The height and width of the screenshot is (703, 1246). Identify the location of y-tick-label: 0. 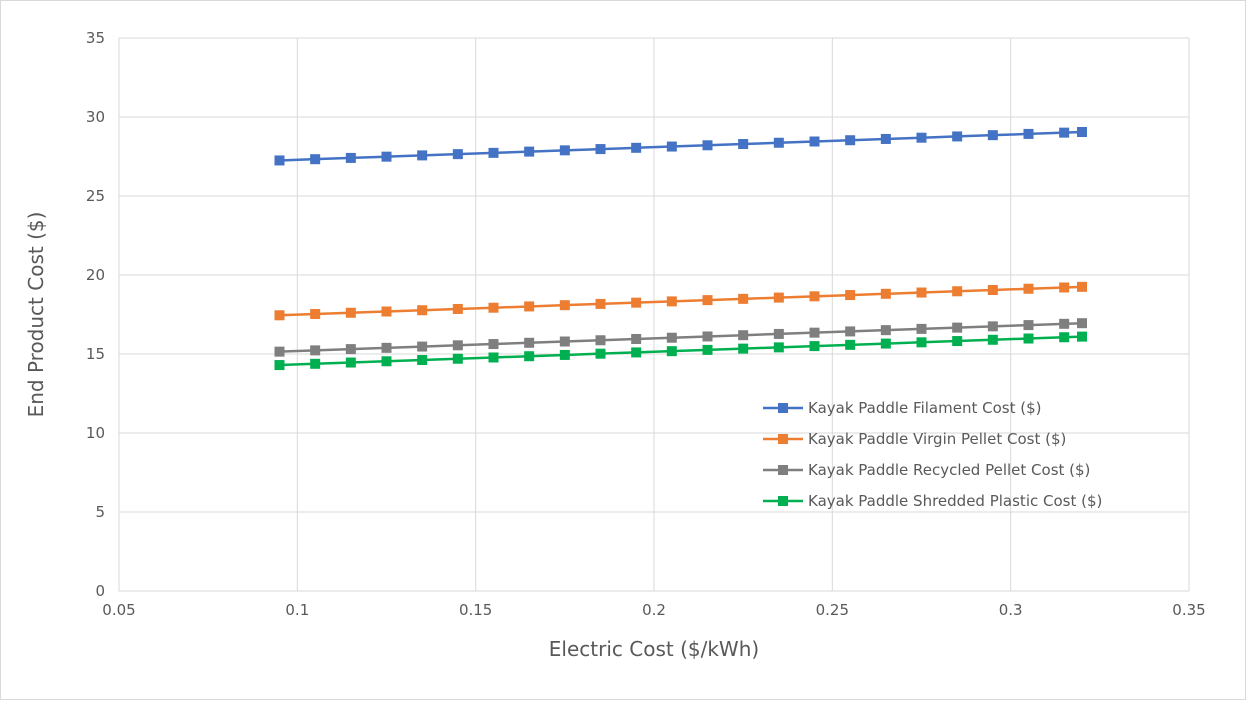
(100, 591).